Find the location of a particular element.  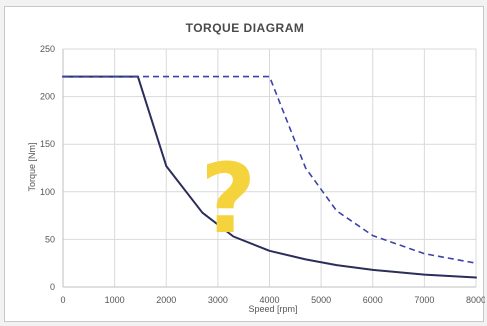

x-tick-label: 4000 is located at coordinates (269, 300).